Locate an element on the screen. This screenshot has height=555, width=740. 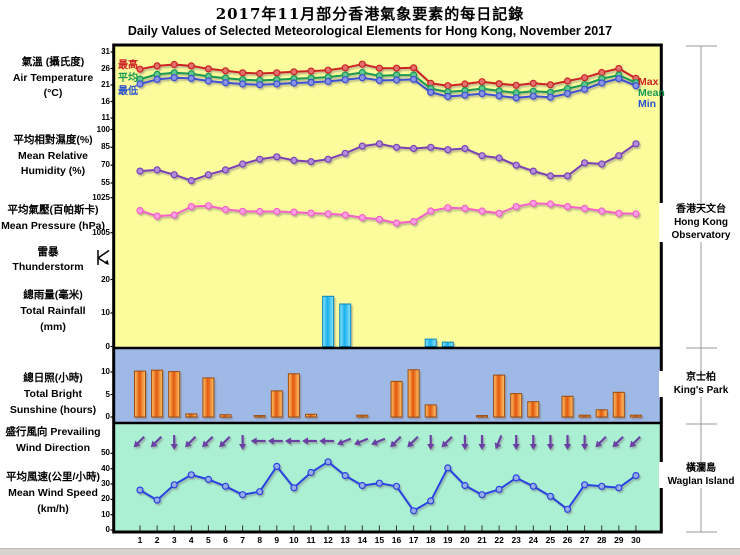
axis-tick-label: 30 is located at coordinates (105, 483).